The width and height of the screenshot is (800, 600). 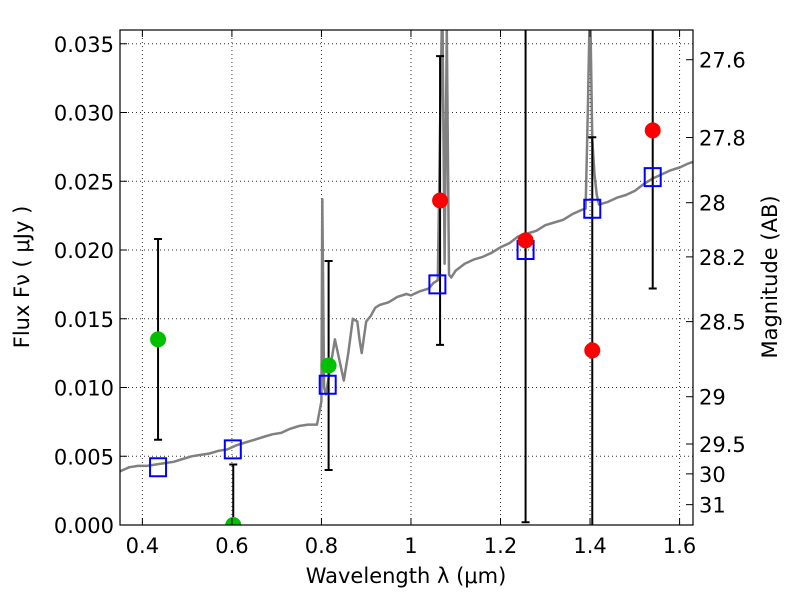 I want to click on y-axis-title: Flux Fν ( μJy ), so click(x=22, y=277).